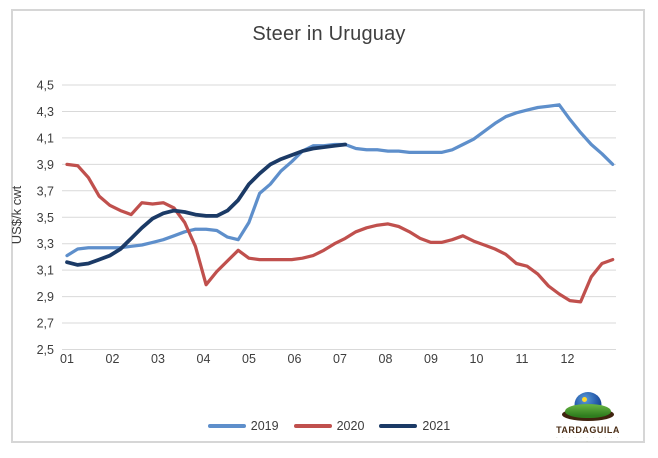 Image resolution: width=658 pixels, height=458 pixels. Describe the element at coordinates (588, 430) in the screenshot. I see `logo-text: TARDAGUILA` at that location.